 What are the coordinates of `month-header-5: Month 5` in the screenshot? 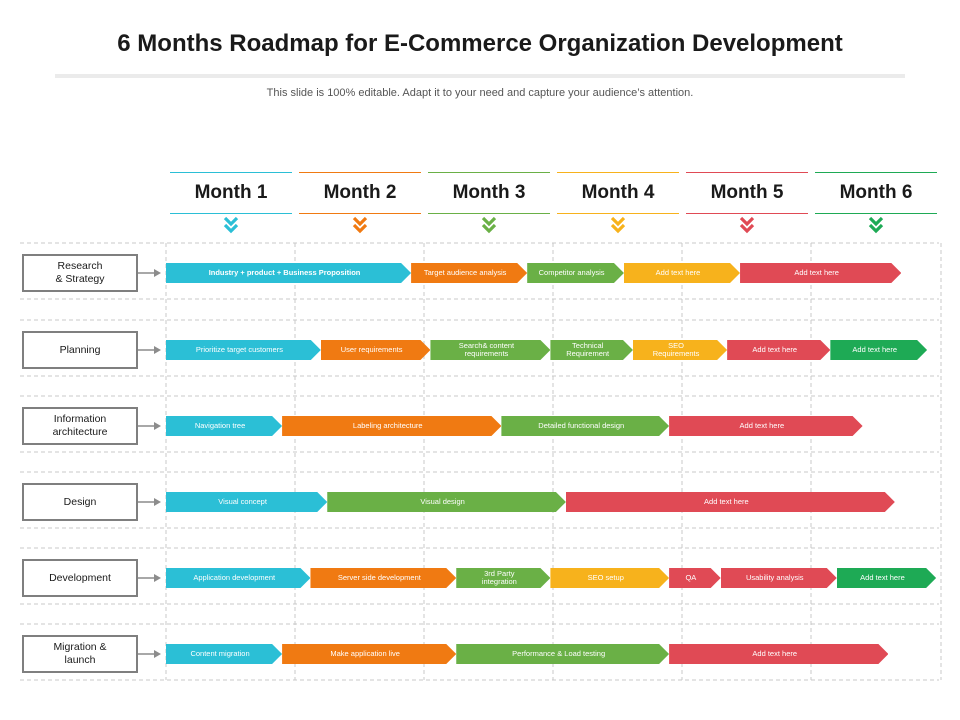 It's located at (747, 193).